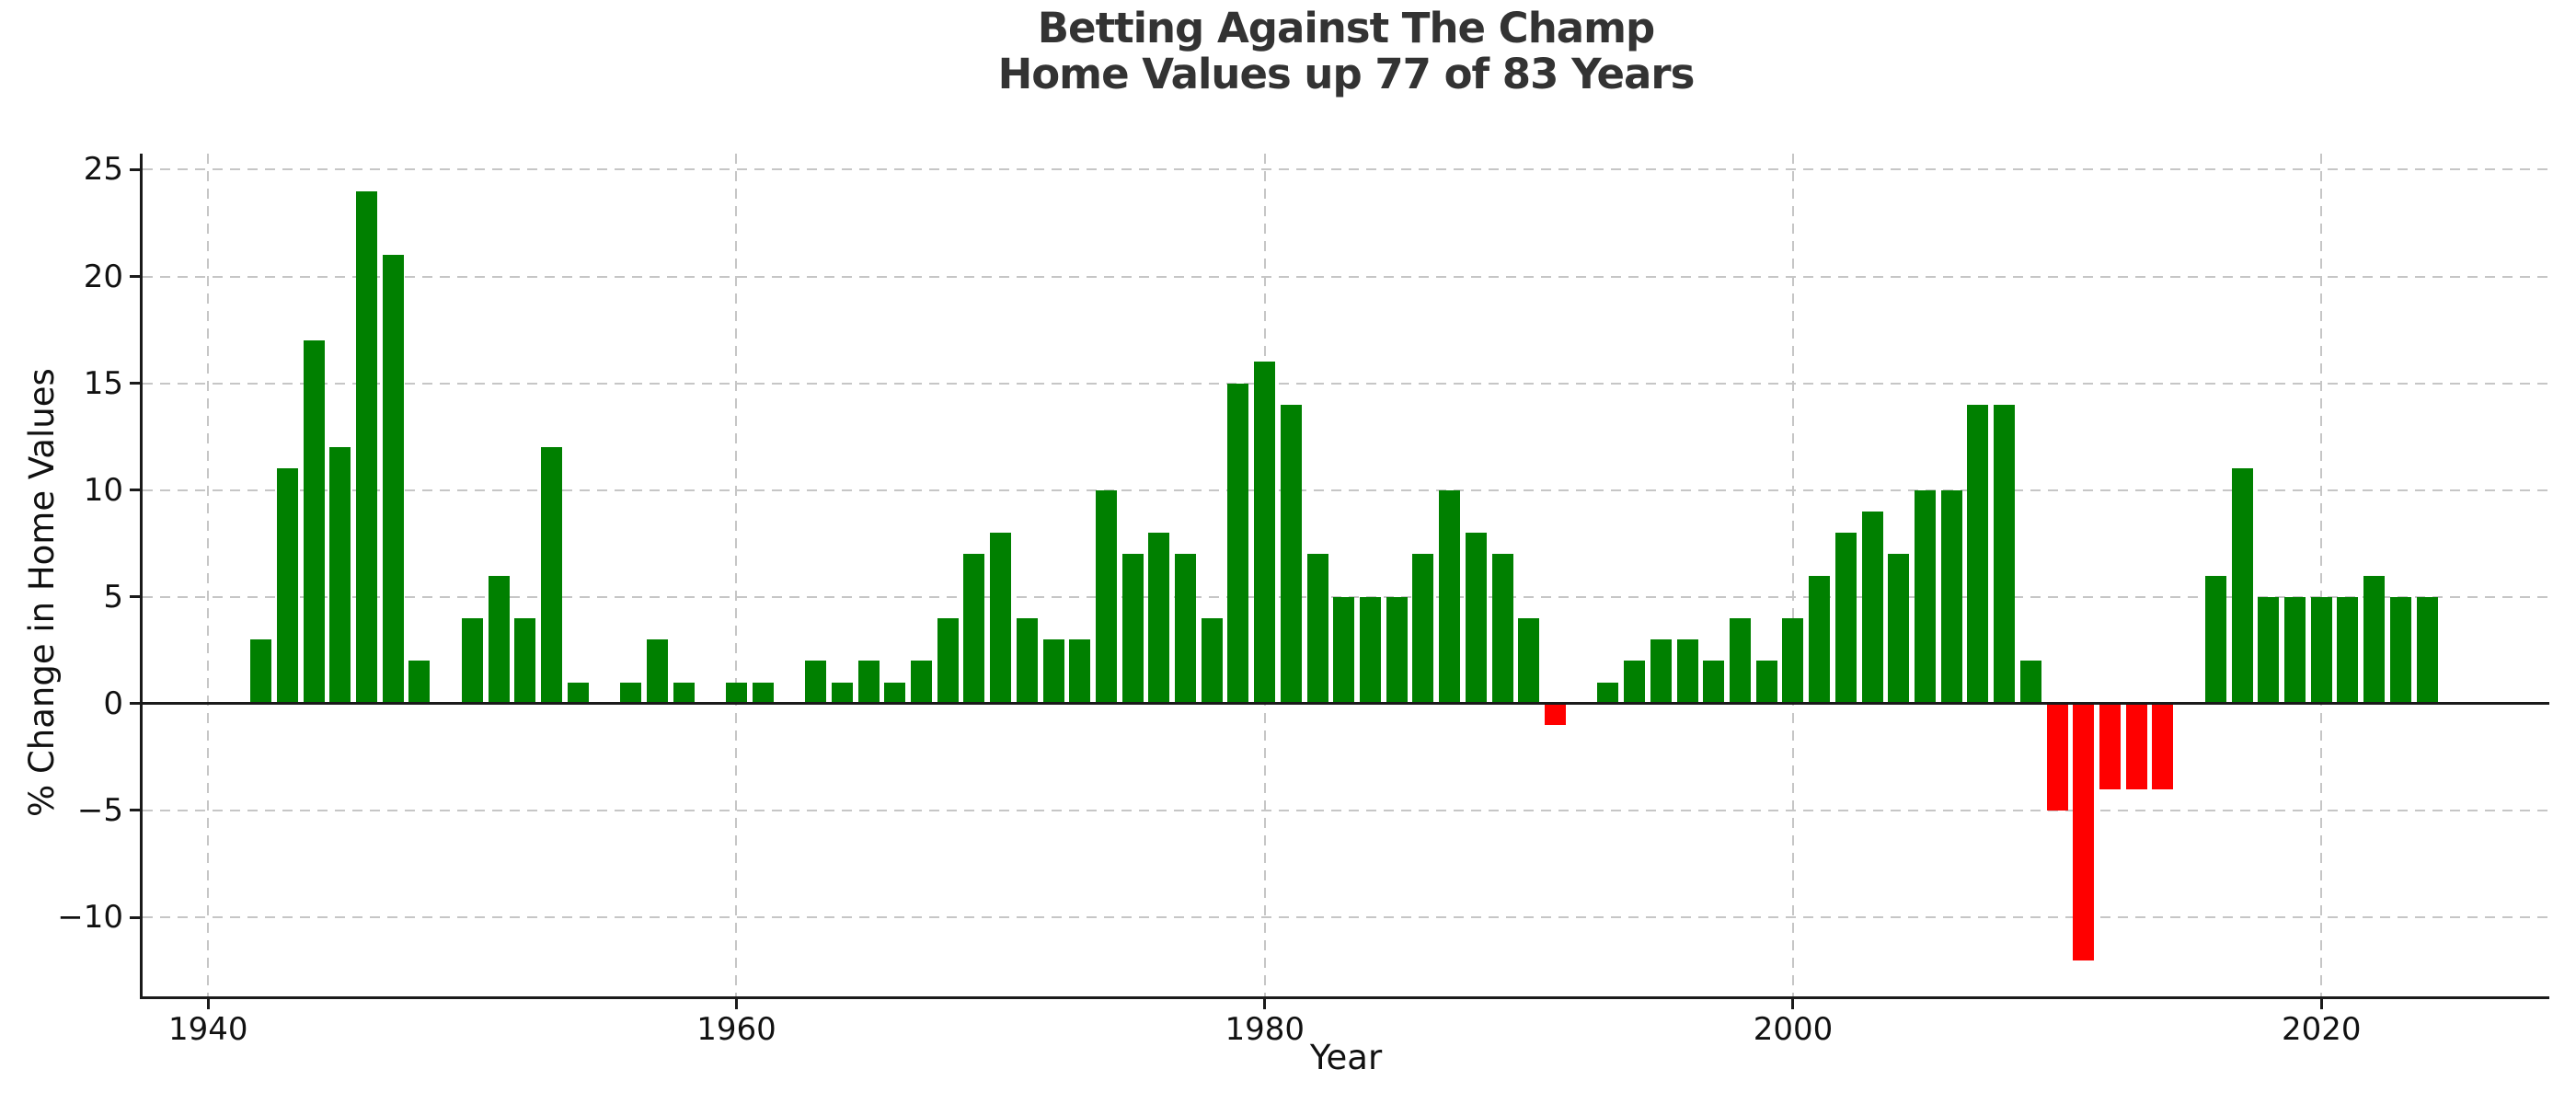 This screenshot has width=2576, height=1104. I want to click on bar-1979, so click(1238, 543).